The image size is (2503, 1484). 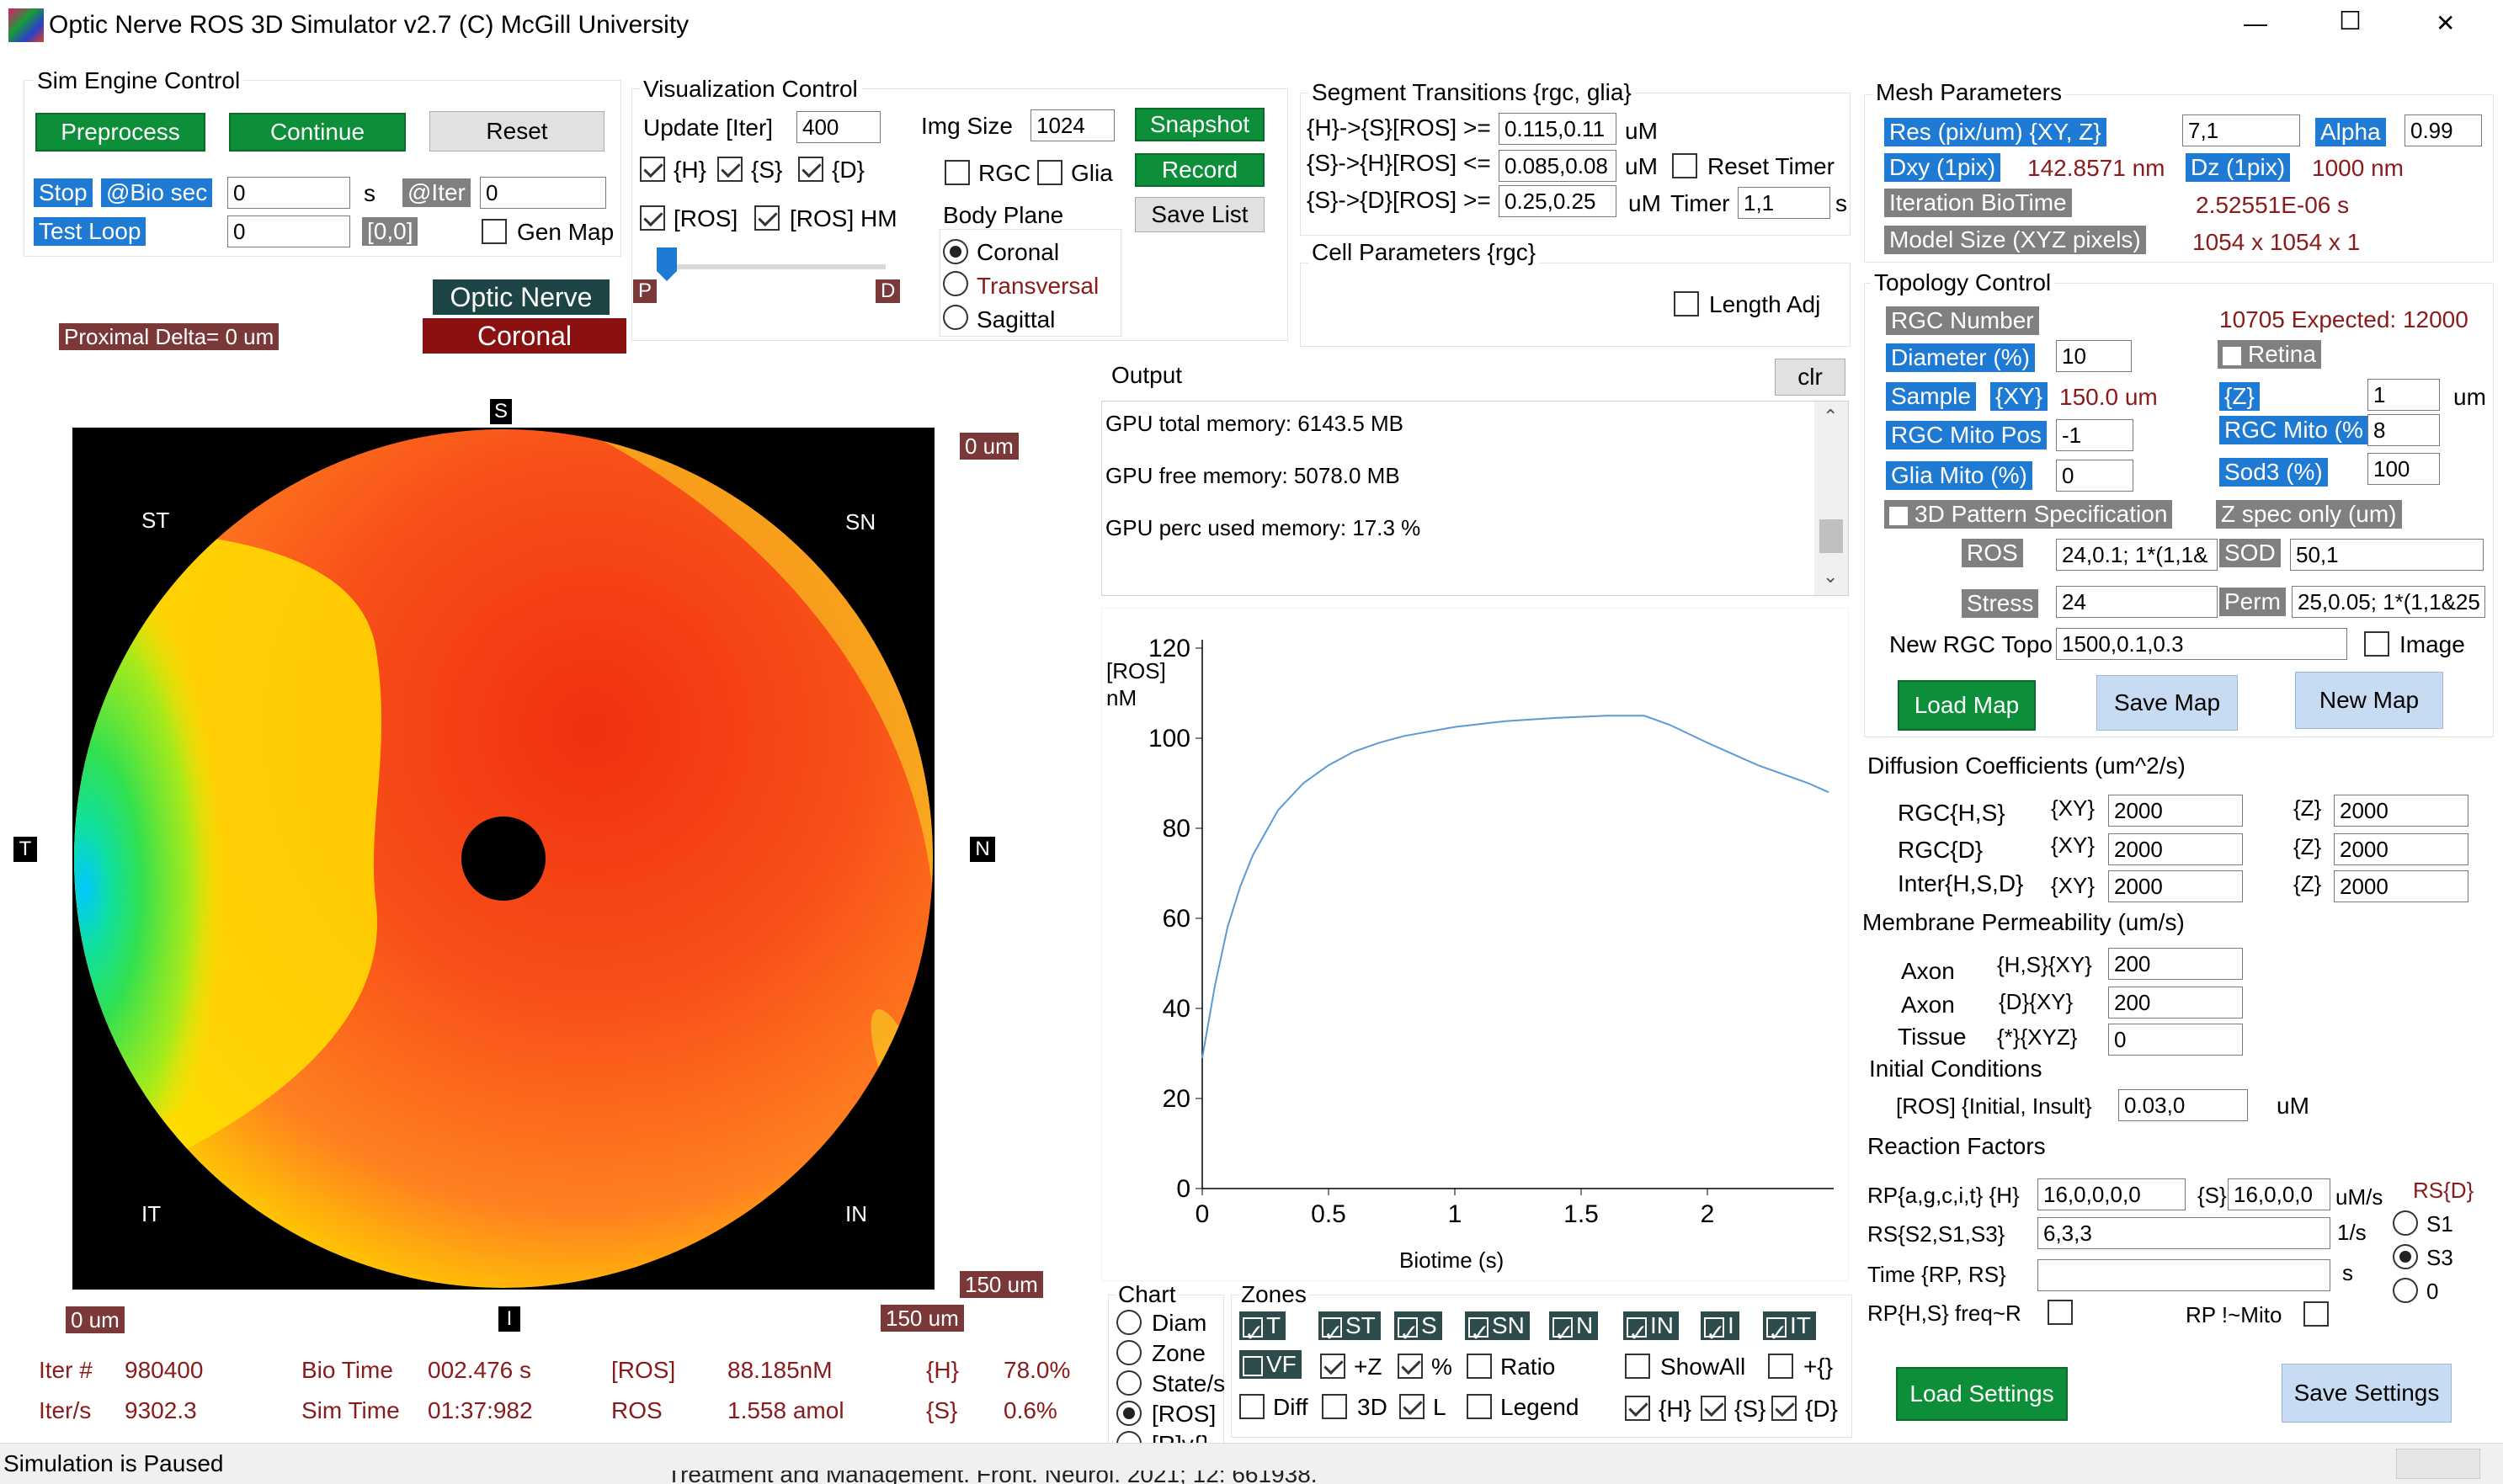 What do you see at coordinates (2316, 1314) in the screenshot?
I see `mito-checkbox` at bounding box center [2316, 1314].